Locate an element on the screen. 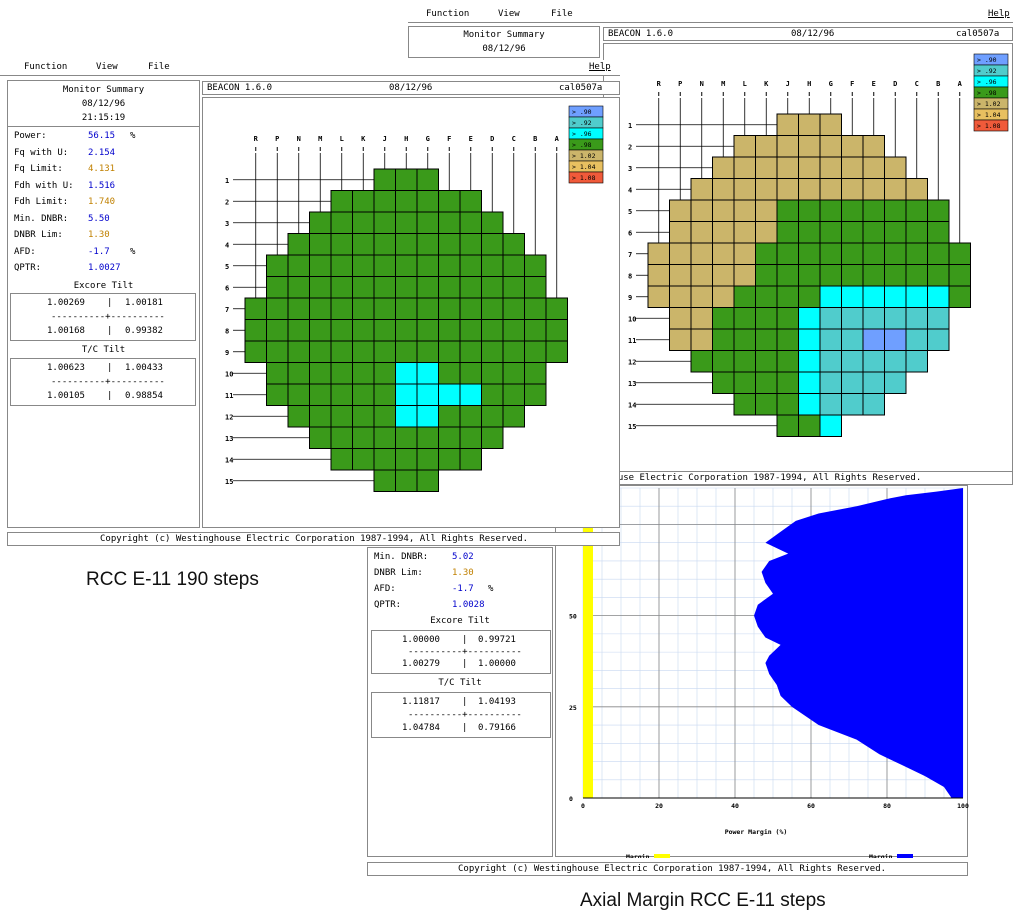  param-value: 4.131 is located at coordinates (102, 169).